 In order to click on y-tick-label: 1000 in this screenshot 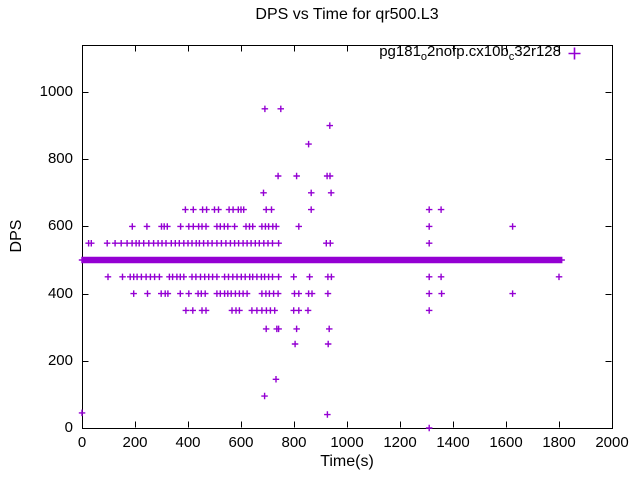, I will do `click(56, 92)`.